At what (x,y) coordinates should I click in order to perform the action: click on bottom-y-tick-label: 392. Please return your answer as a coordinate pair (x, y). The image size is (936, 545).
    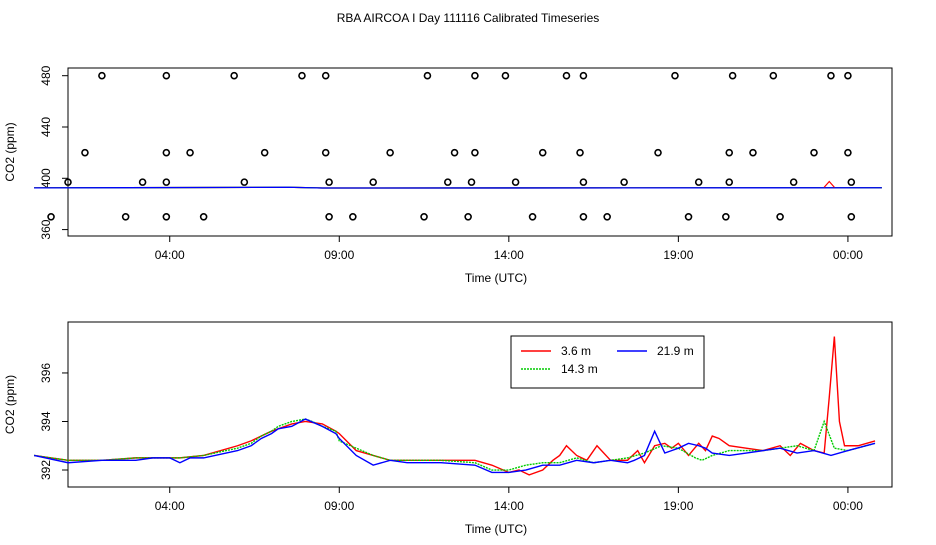
    Looking at the image, I should click on (46, 470).